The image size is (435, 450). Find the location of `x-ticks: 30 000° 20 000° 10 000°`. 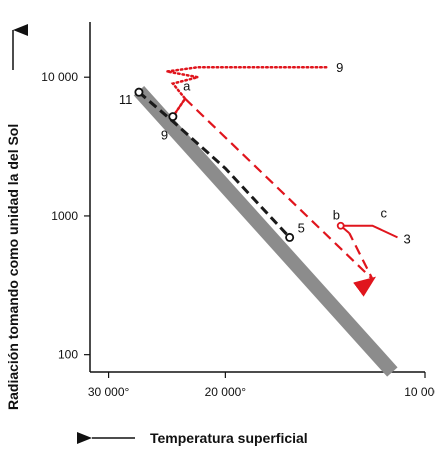

x-ticks: 30 000° 20 000° 10 000° is located at coordinates (261, 385).